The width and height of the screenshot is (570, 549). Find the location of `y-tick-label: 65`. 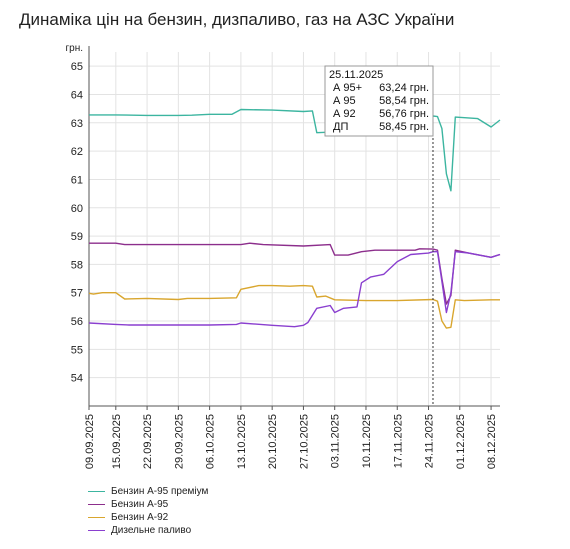

y-tick-label: 65 is located at coordinates (77, 67).